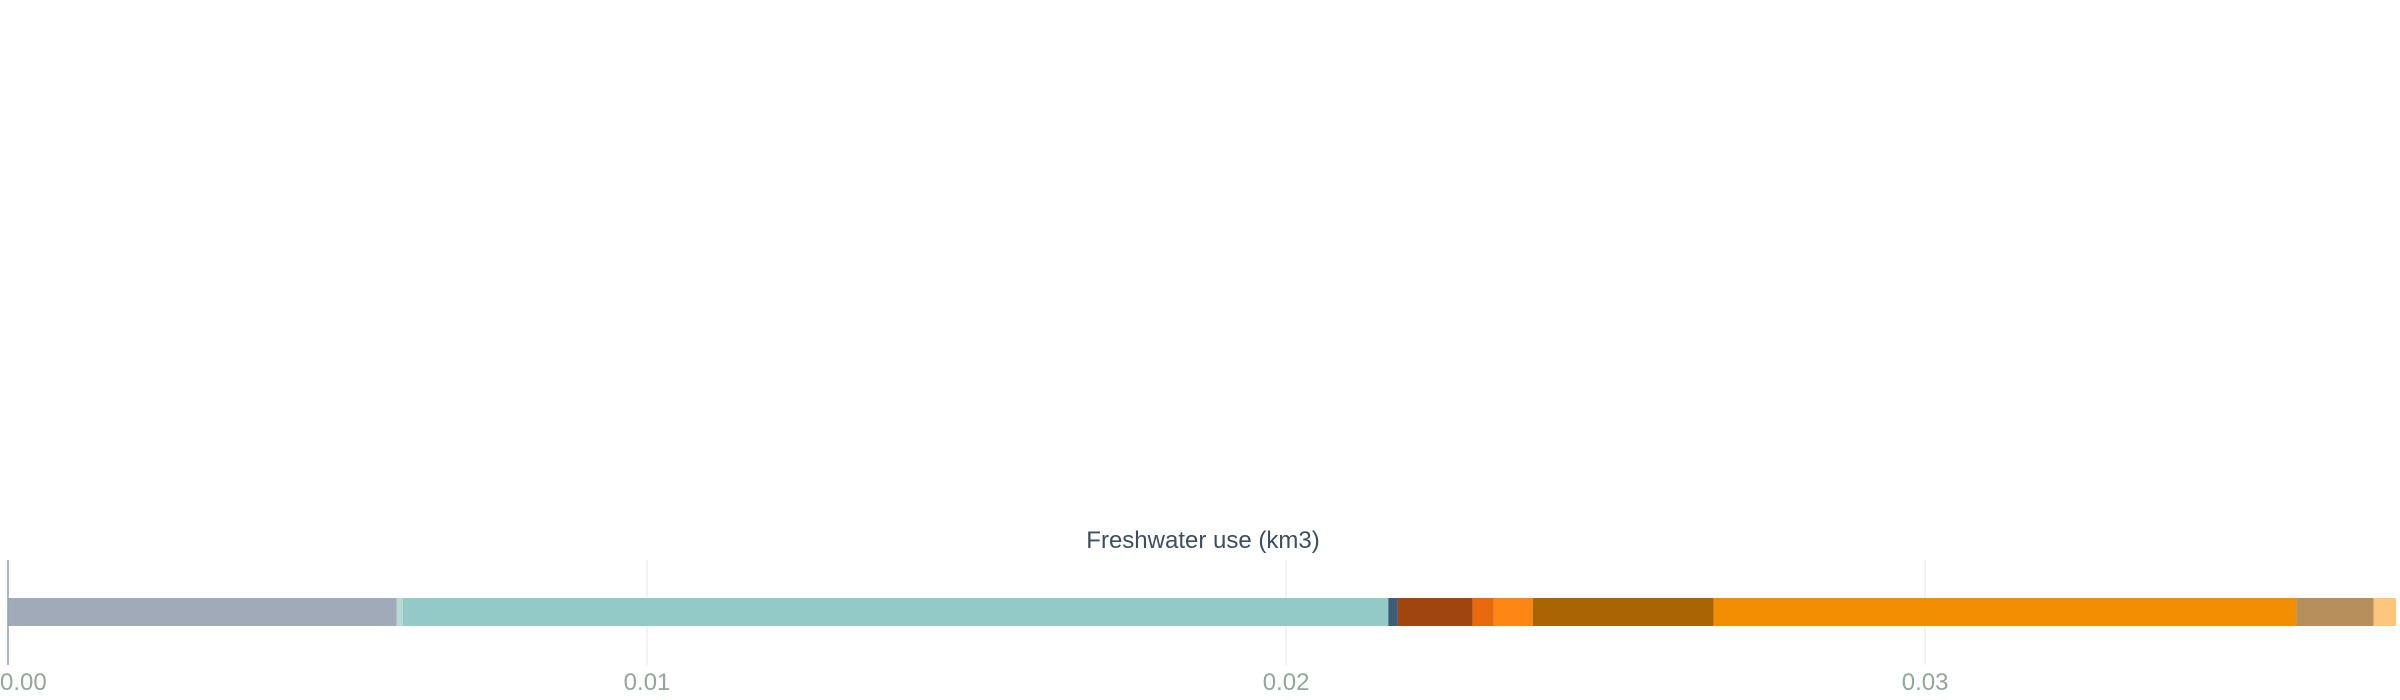 This screenshot has height=700, width=2400. What do you see at coordinates (23, 682) in the screenshot?
I see `x-tick-label: 0.00` at bounding box center [23, 682].